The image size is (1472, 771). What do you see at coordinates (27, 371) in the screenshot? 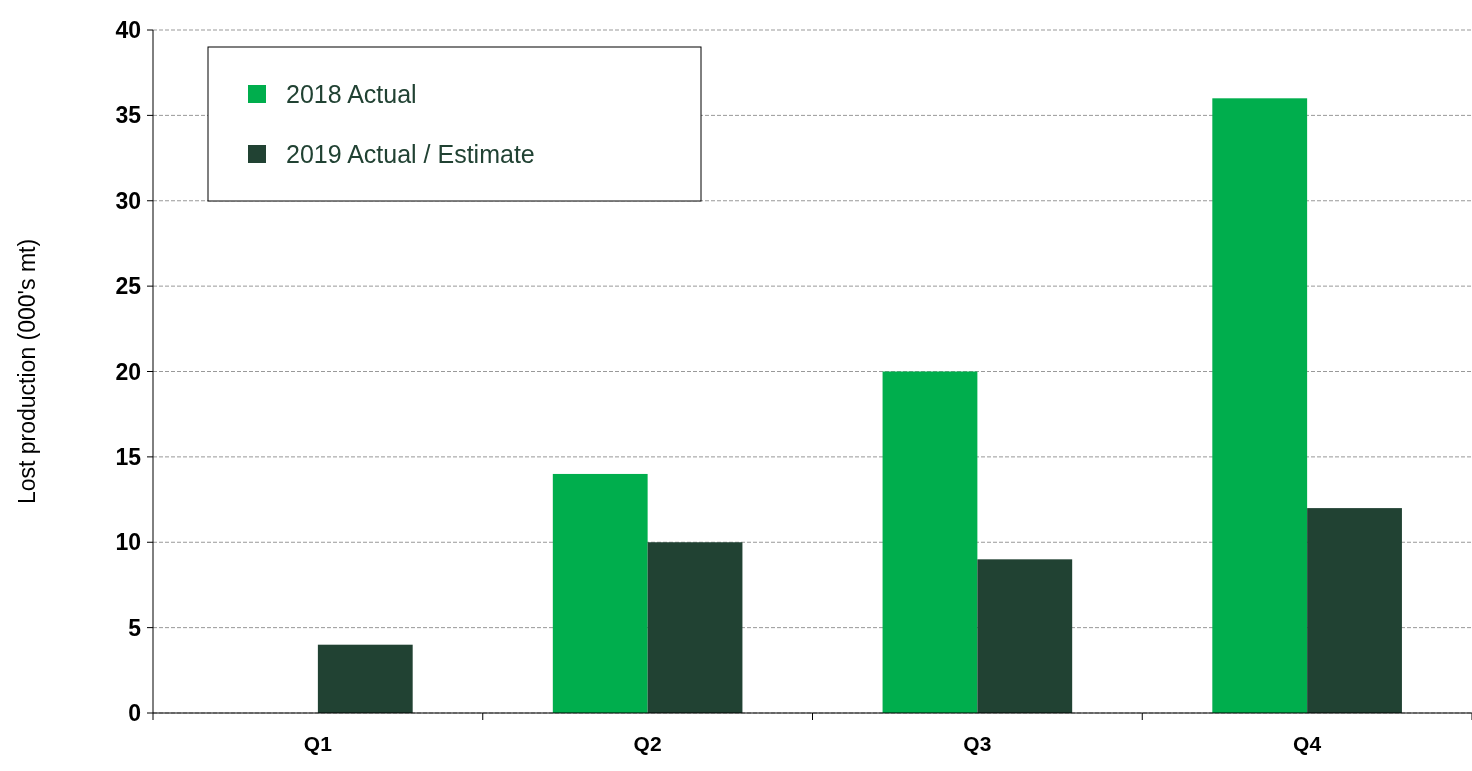
I see `y-axis-title: Lost production (000's mt)` at bounding box center [27, 371].